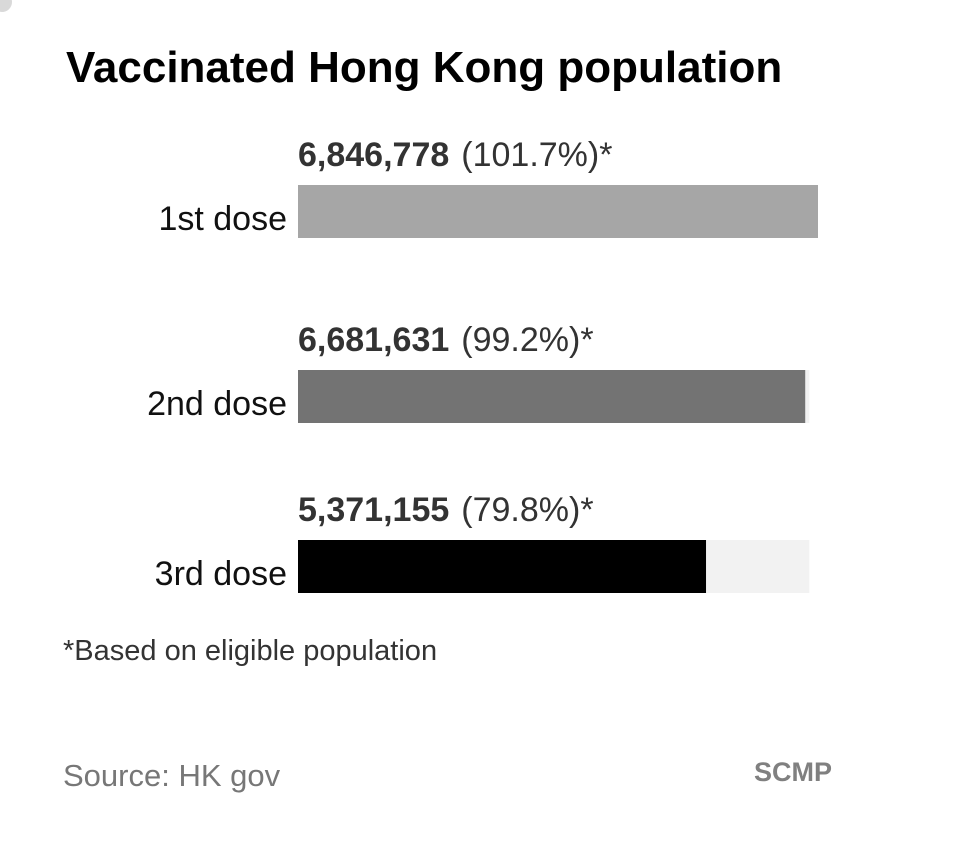 The height and width of the screenshot is (845, 961). What do you see at coordinates (373, 155) in the screenshot?
I see `value-count-1st-dose: 6,846,778` at bounding box center [373, 155].